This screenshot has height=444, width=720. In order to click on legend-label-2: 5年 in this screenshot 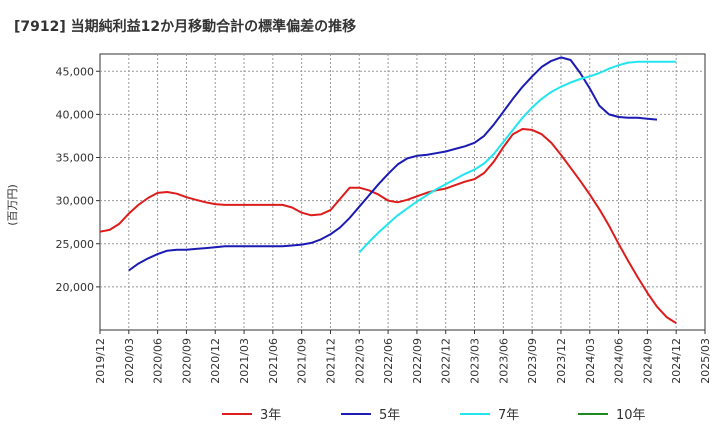, I will do `click(389, 415)`.